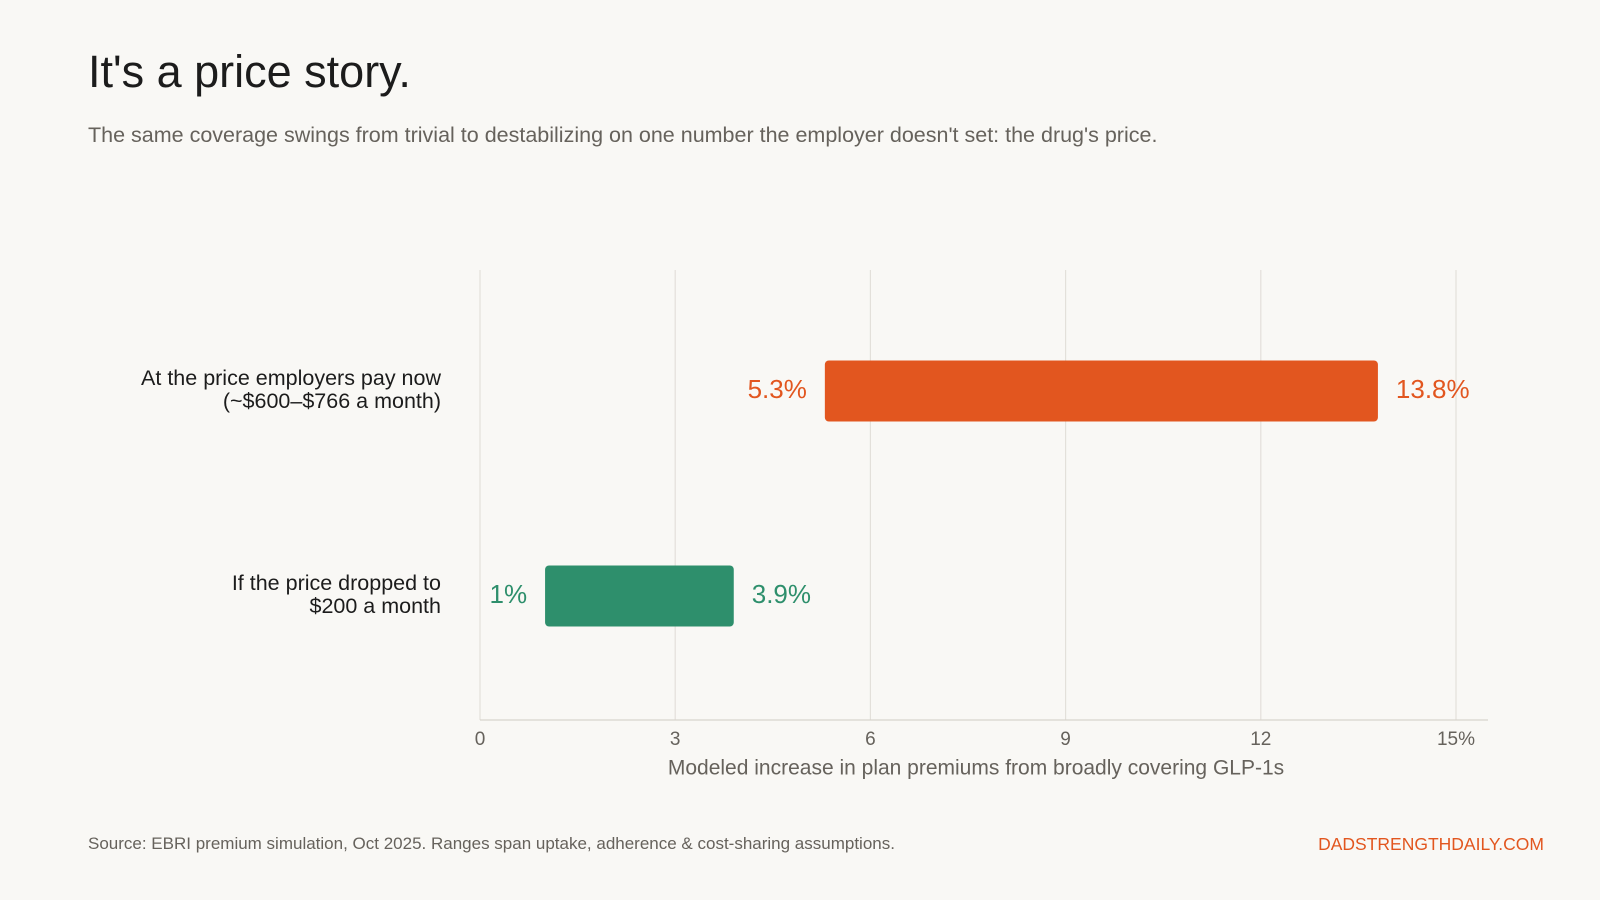 The image size is (1600, 900). Describe the element at coordinates (1065, 739) in the screenshot. I see `x-tick-label: 9` at that location.